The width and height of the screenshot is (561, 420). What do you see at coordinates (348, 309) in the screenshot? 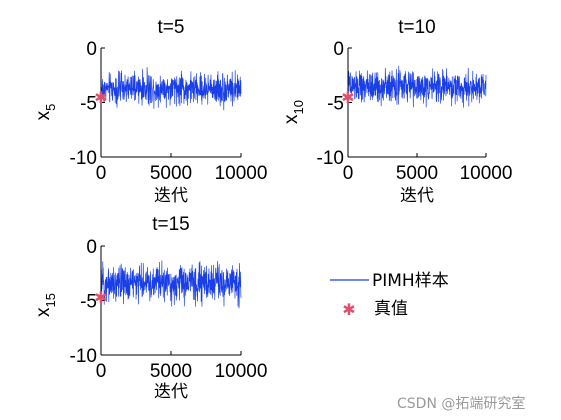
I see `legend-truth-marker: ✱` at bounding box center [348, 309].